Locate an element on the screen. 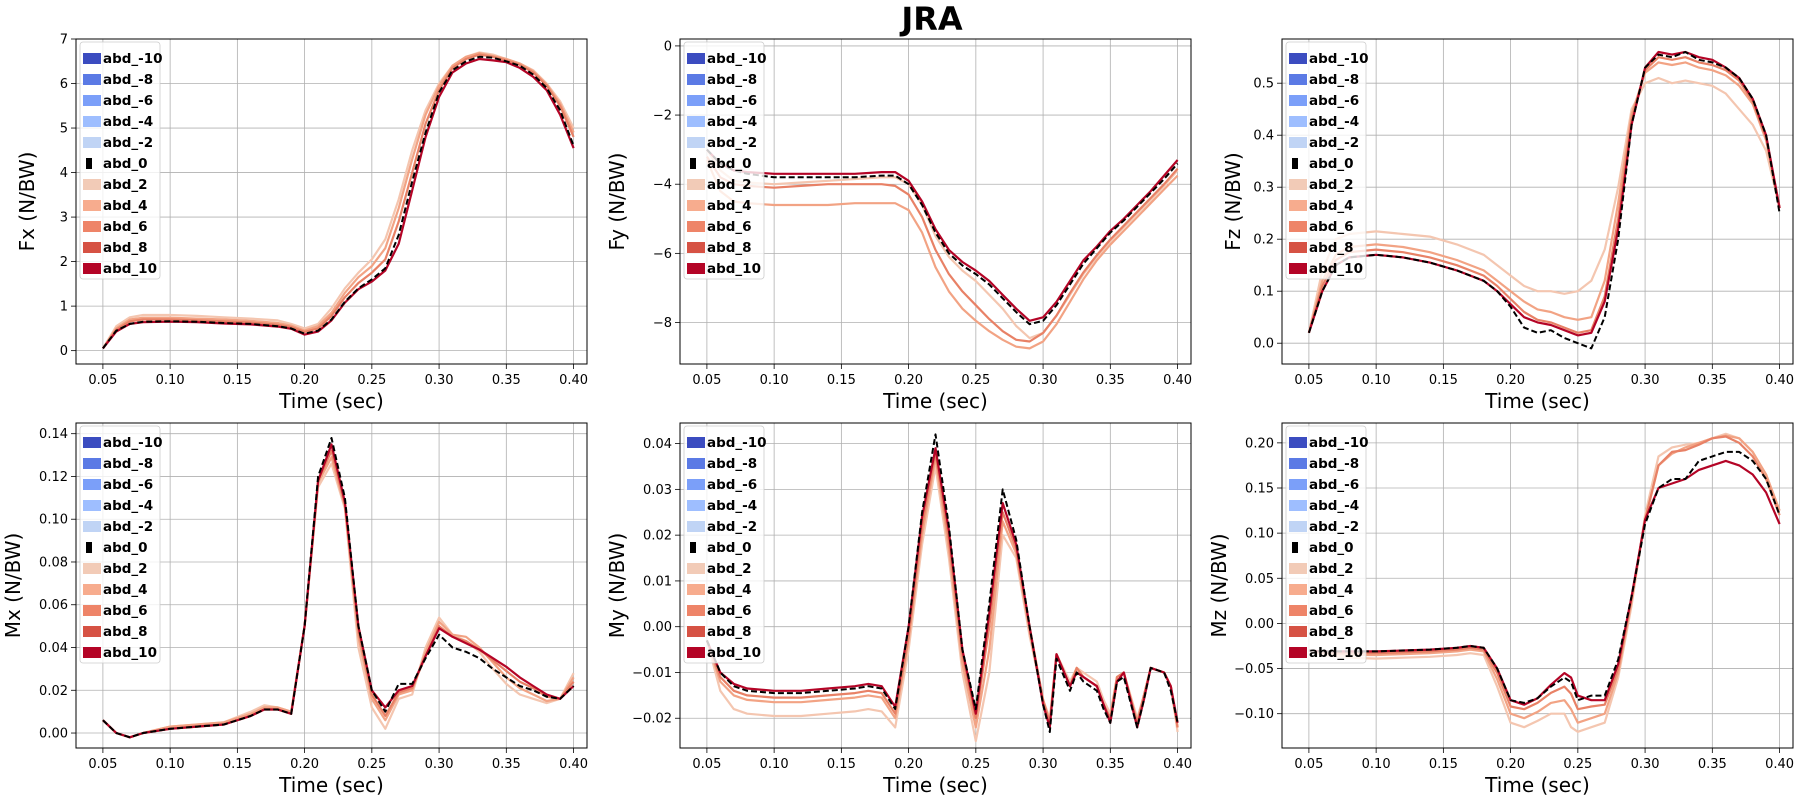 The image size is (1800, 800). x-tick-label: 0.15 is located at coordinates (1443, 380).